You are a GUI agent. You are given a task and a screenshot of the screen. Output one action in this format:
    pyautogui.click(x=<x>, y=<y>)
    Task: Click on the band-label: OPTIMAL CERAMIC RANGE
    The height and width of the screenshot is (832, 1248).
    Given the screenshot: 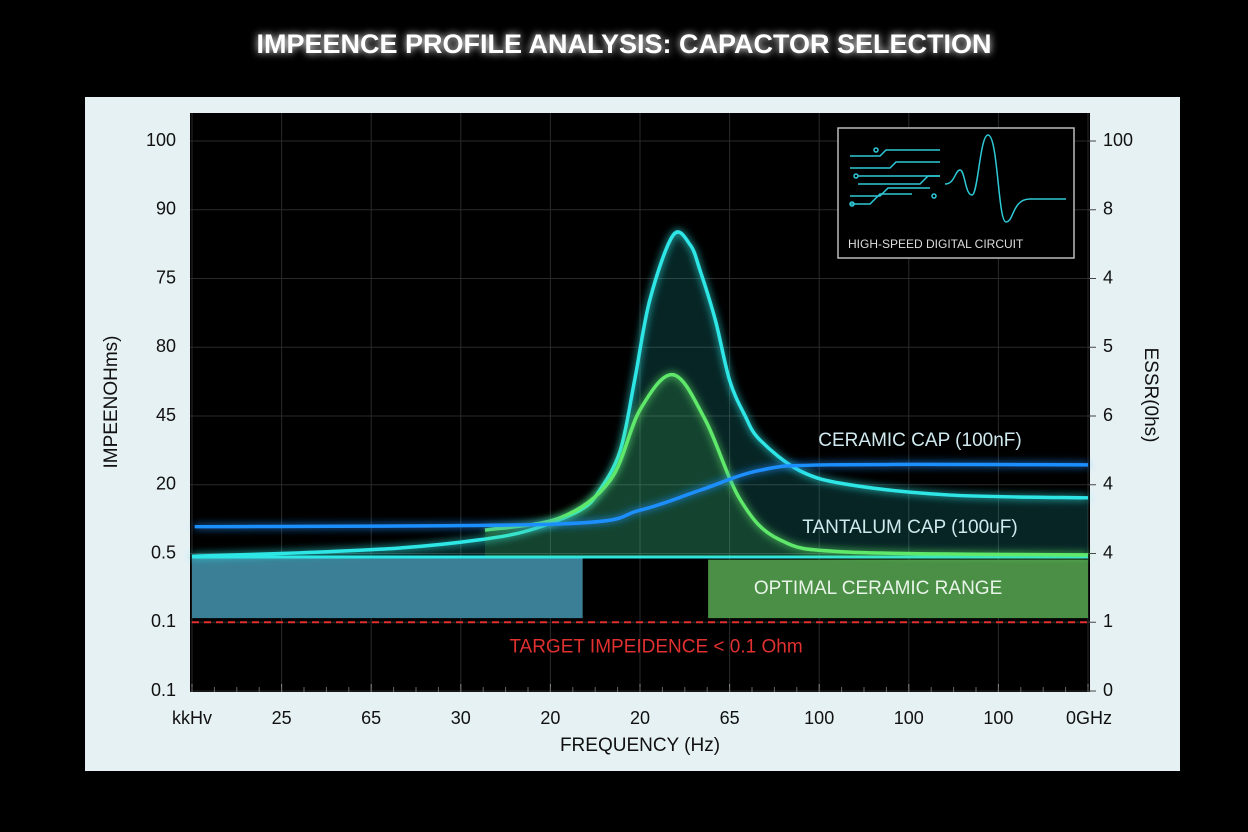 What is the action you would take?
    pyautogui.click(x=878, y=588)
    